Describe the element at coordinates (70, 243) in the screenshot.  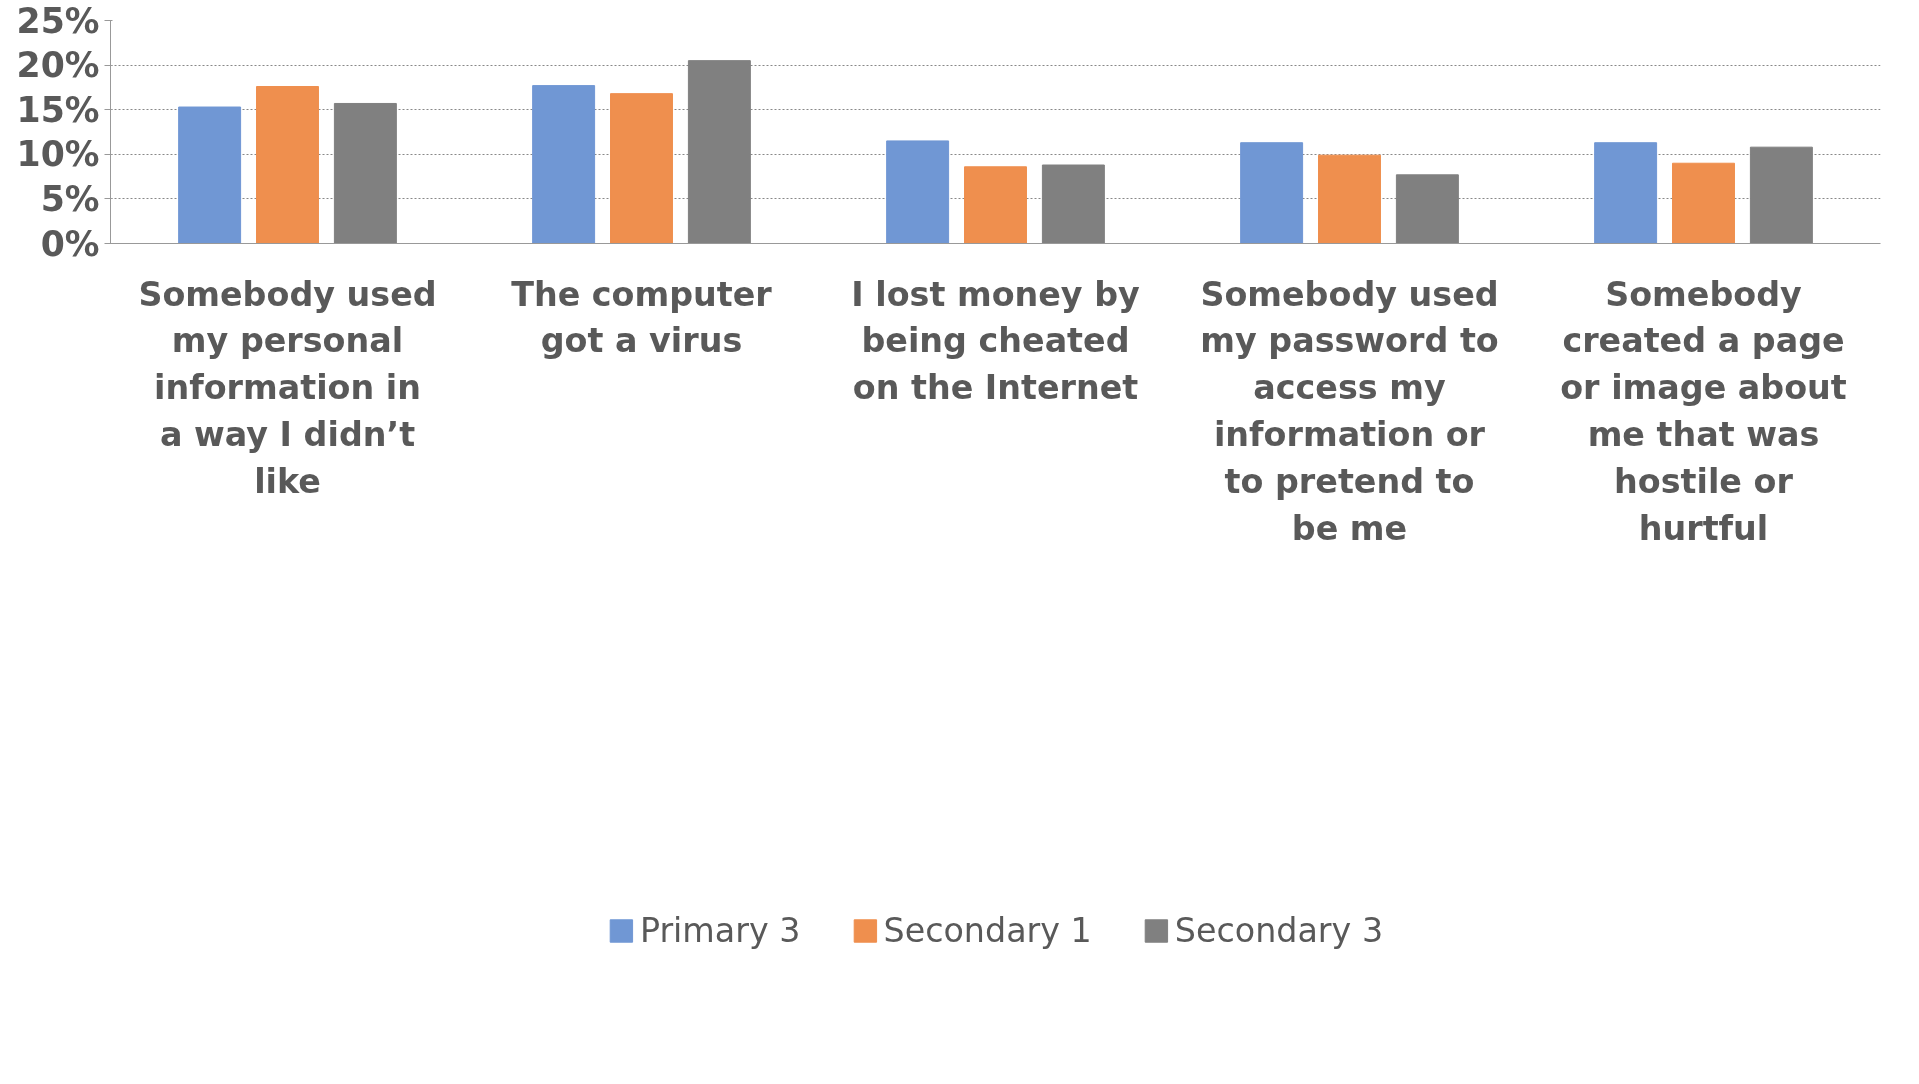
I see `y-tick-label: 0%` at that location.